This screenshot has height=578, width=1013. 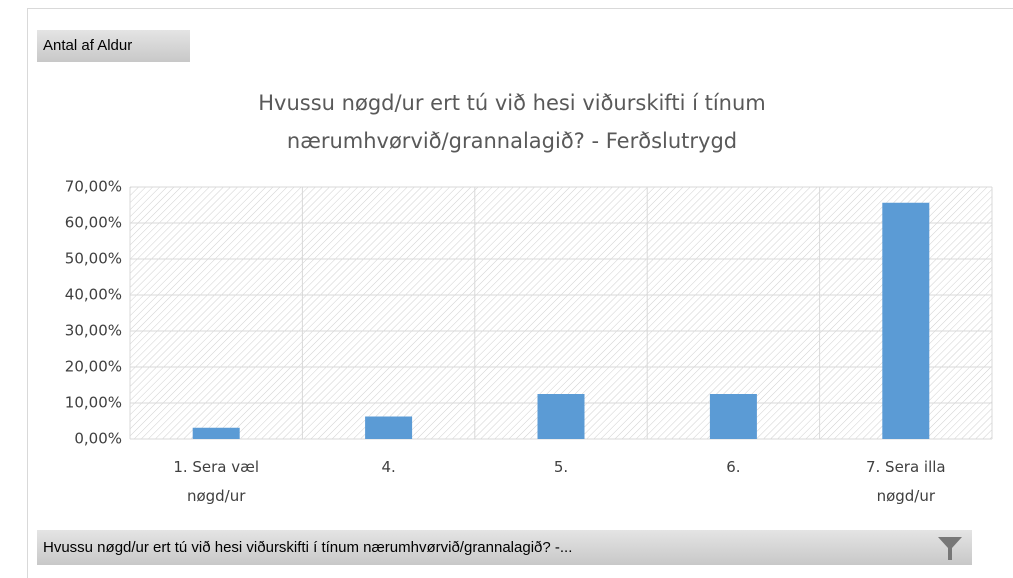 I want to click on x-tick-label: 4., so click(x=388, y=467).